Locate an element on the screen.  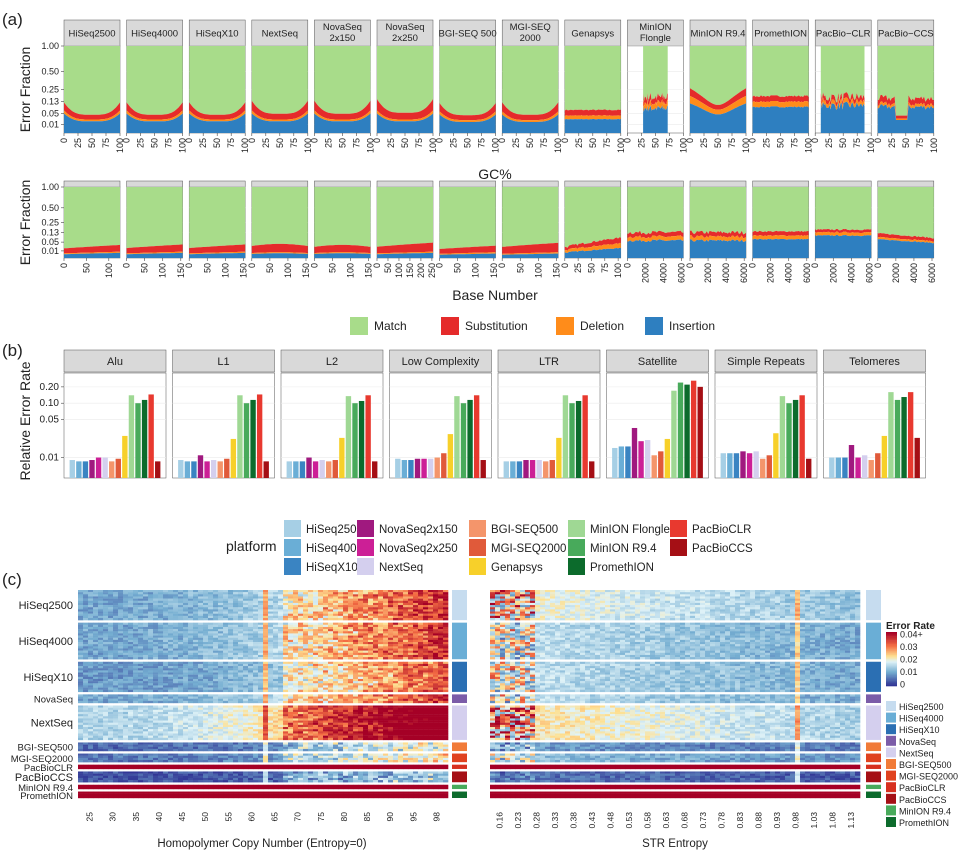
bar-promethion is located at coordinates (904, 437).